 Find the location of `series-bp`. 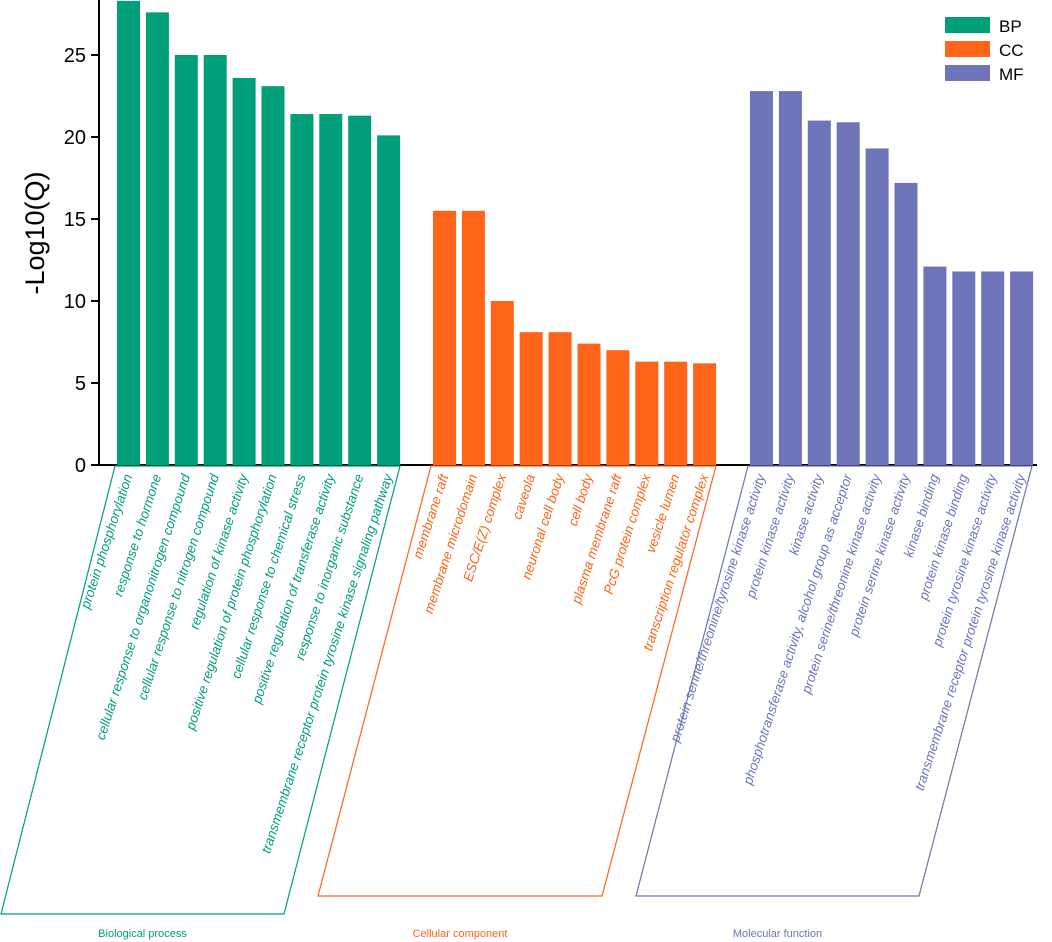

series-bp is located at coordinates (259, 233).